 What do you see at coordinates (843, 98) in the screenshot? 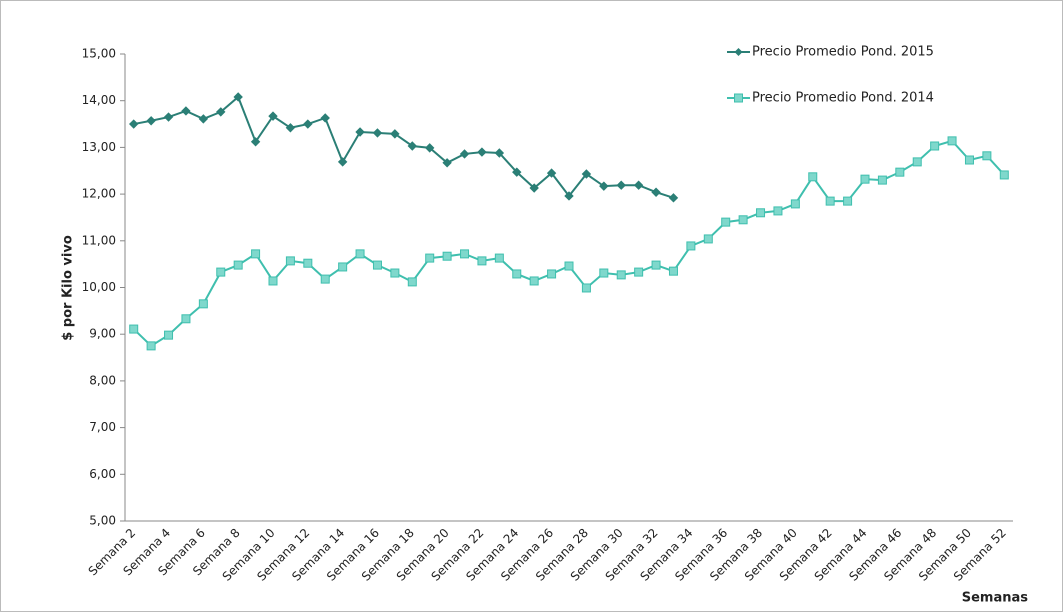
I see `legend-label: Precio Promedio Pond. 2014` at bounding box center [843, 98].